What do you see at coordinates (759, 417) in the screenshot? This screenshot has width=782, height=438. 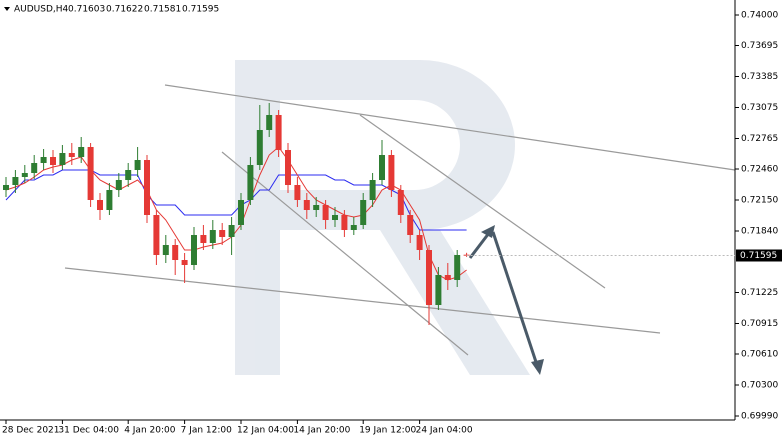 I see `y-tick-label: 0.69990` at bounding box center [759, 417].